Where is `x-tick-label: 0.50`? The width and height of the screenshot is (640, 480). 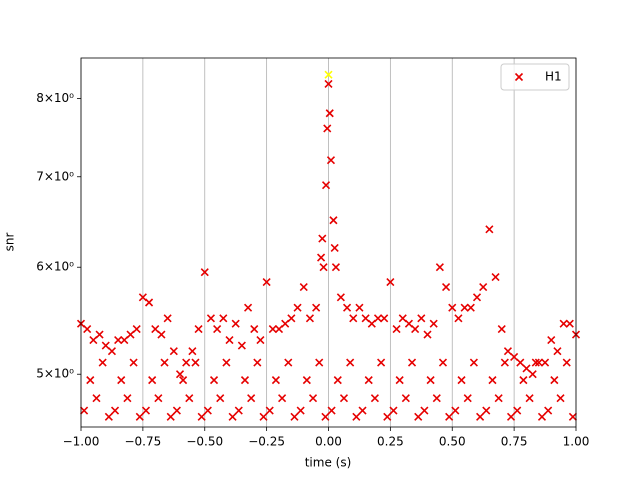 x-tick-label: 0.50 is located at coordinates (452, 442).